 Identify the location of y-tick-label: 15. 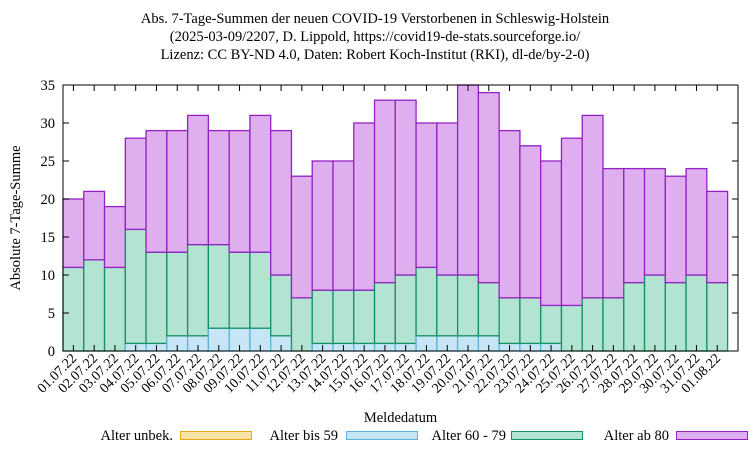
(48, 238).